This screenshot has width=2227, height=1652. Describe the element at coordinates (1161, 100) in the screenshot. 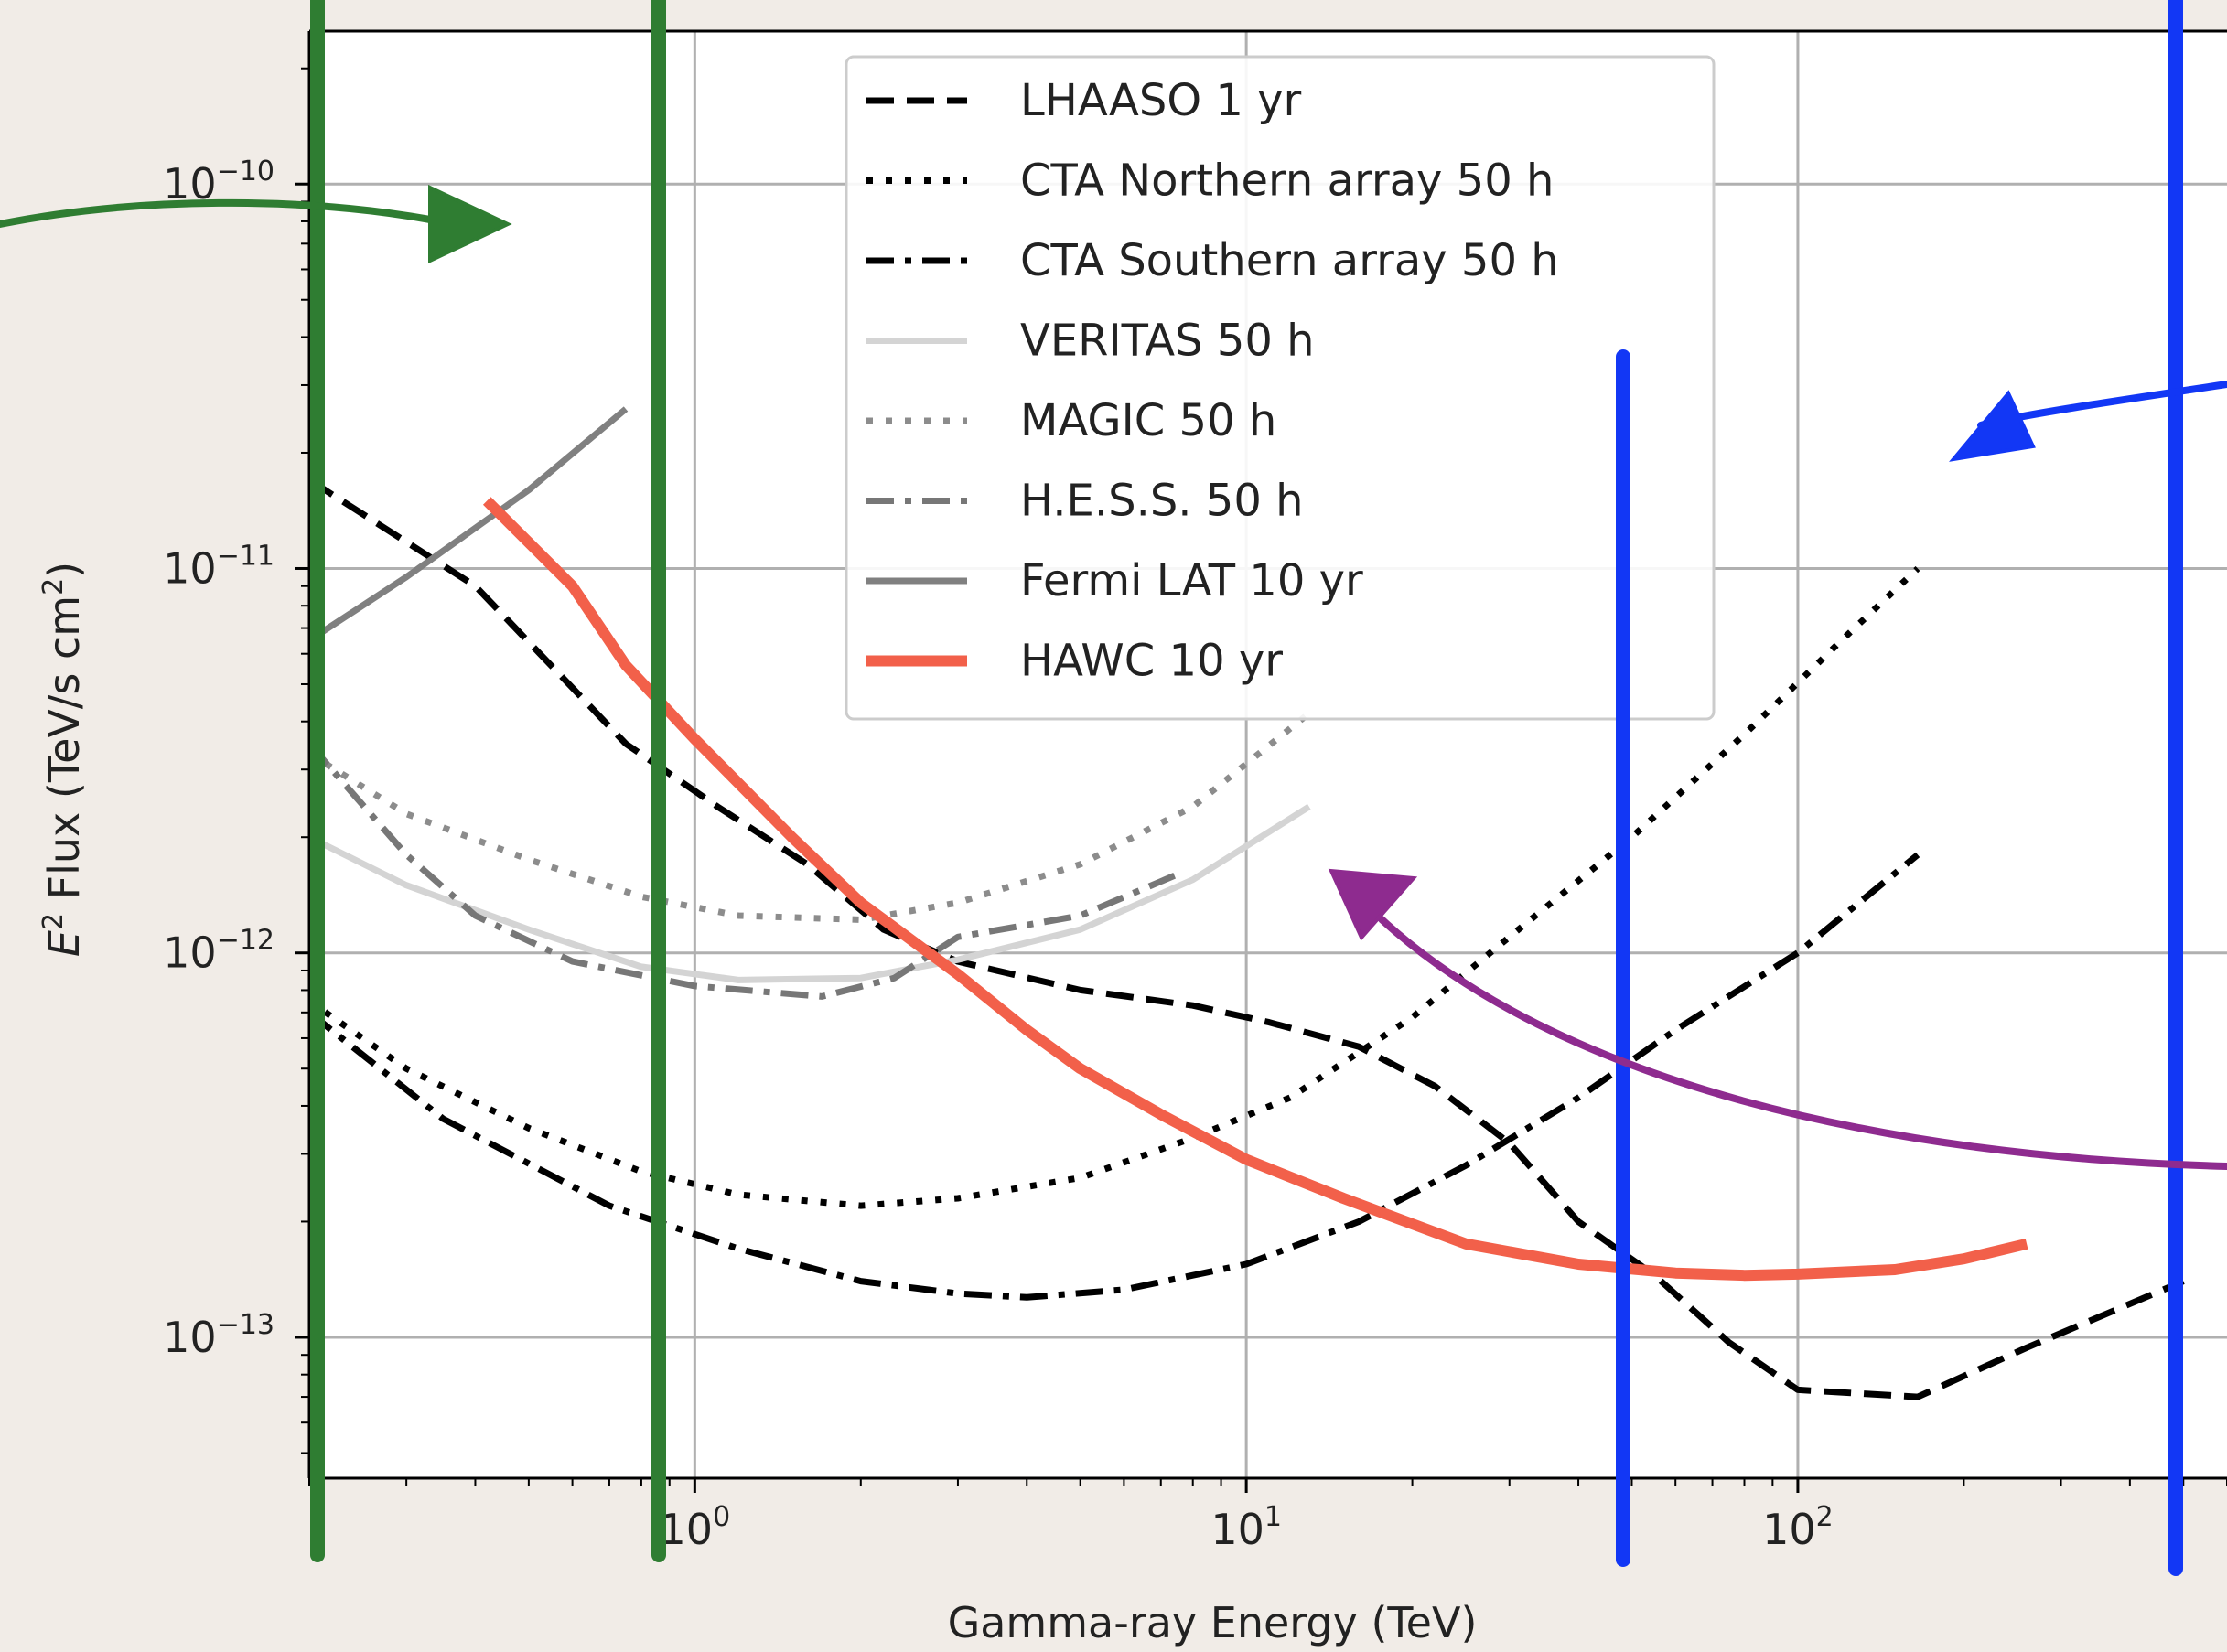

I see `legend-label-0: LHAASO 1 yr` at that location.